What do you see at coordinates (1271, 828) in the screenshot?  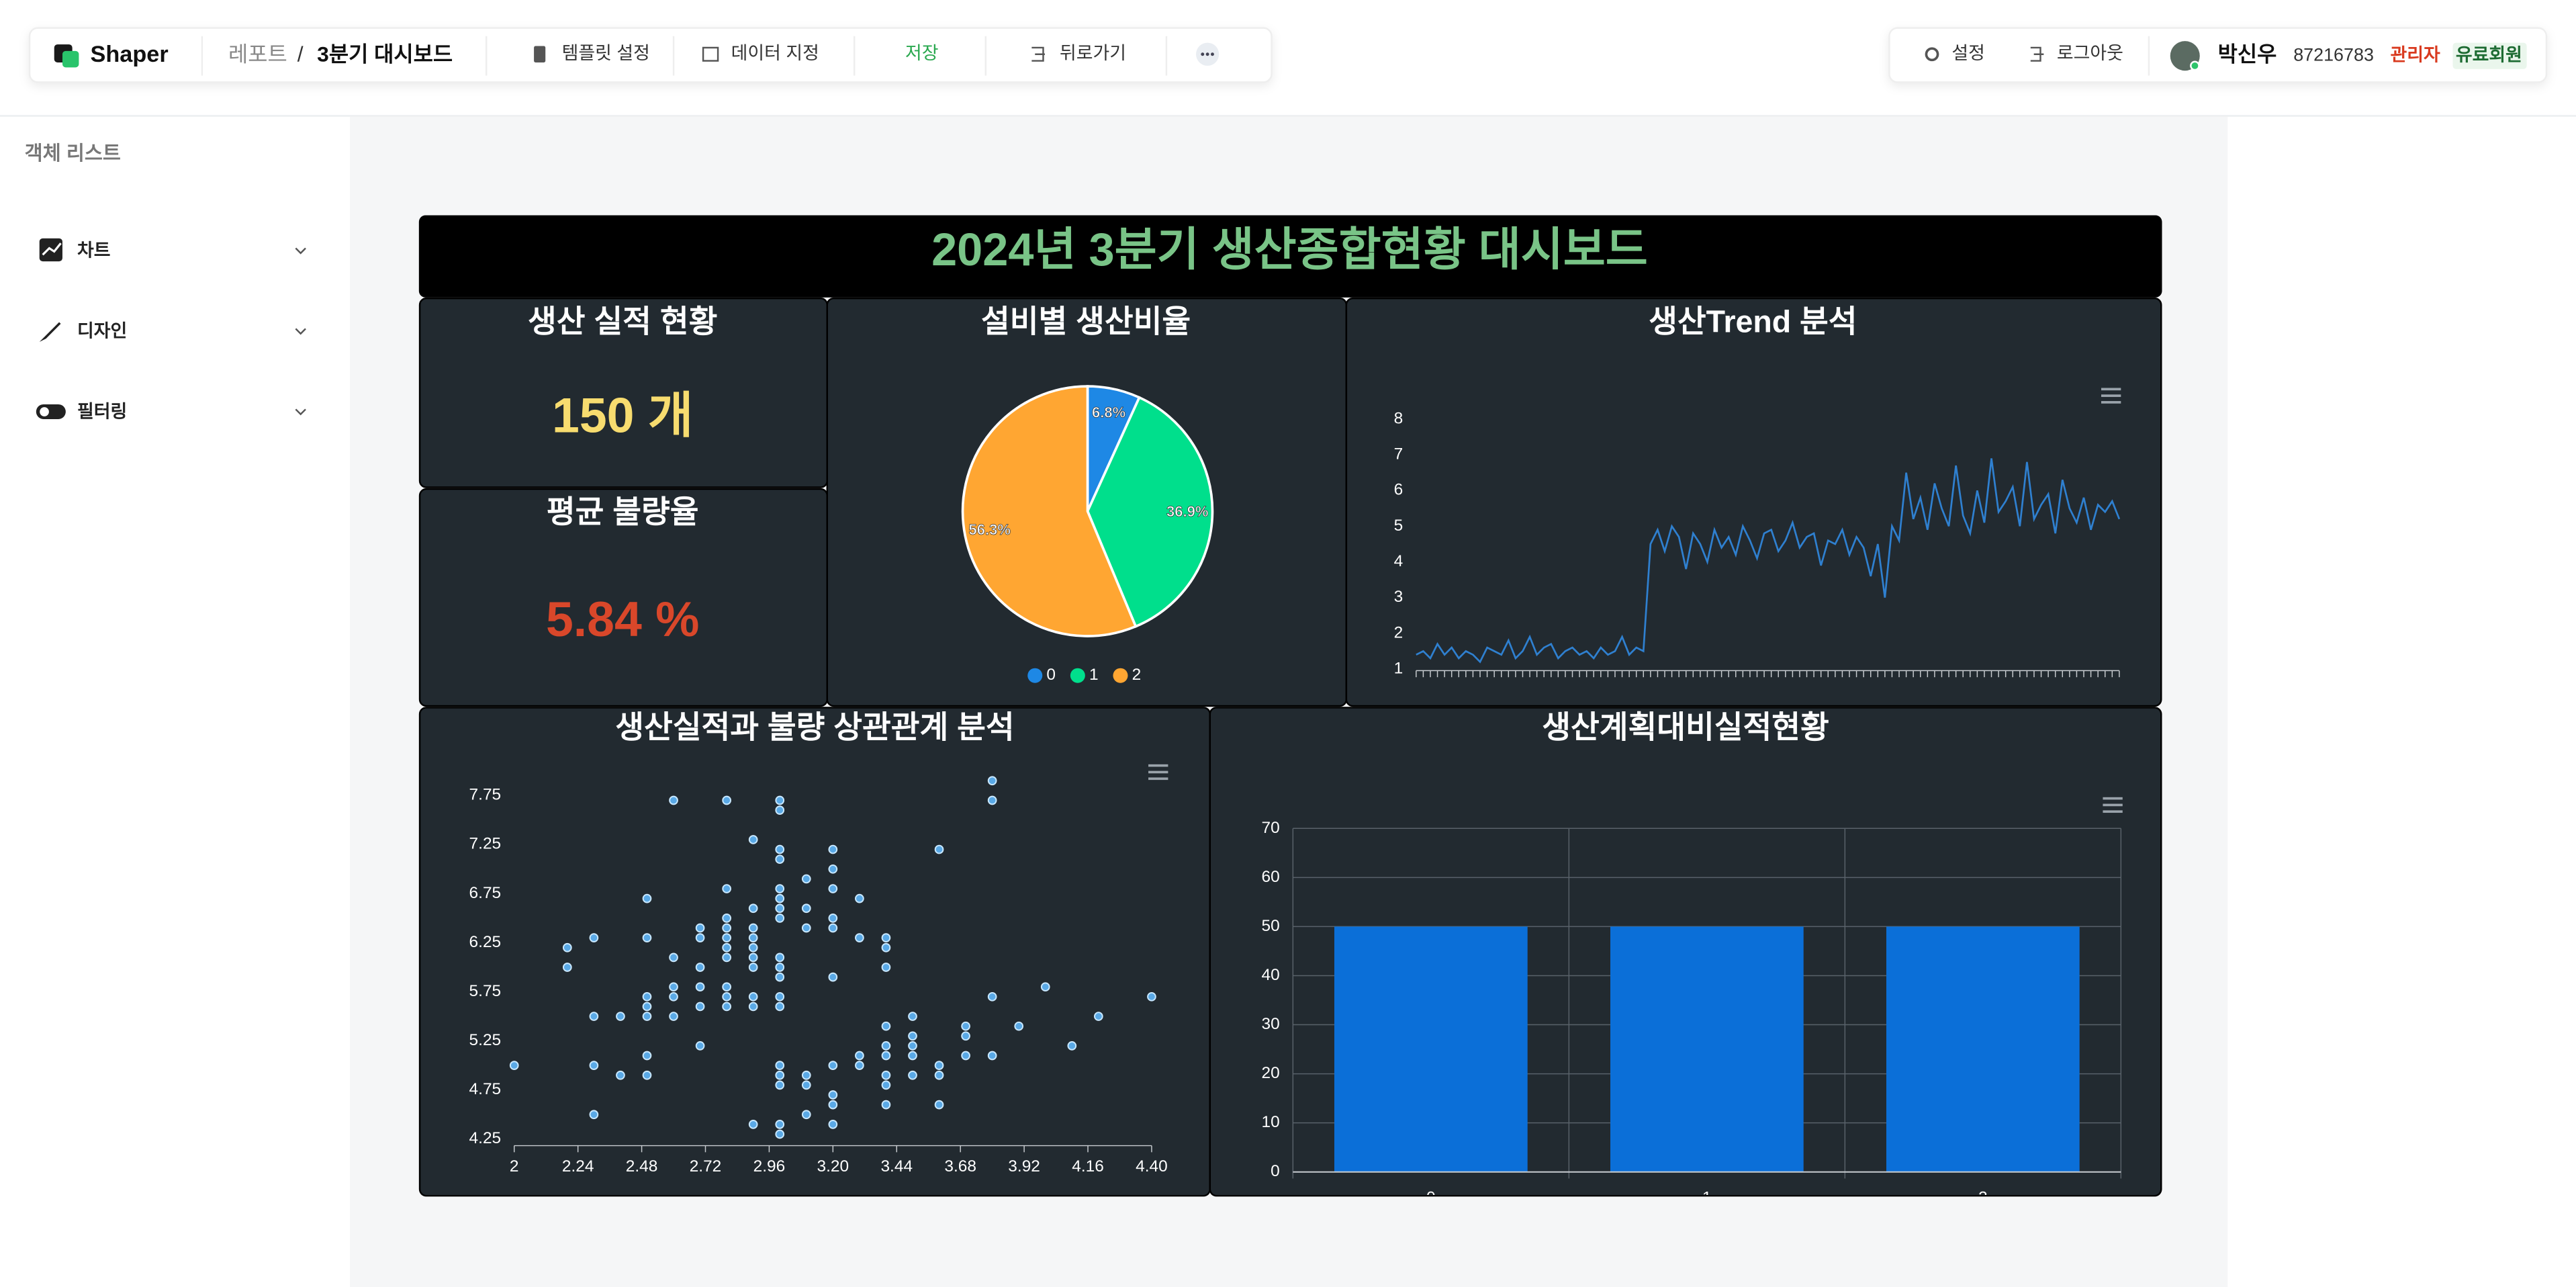 I see `y-tick-label: 70` at bounding box center [1271, 828].